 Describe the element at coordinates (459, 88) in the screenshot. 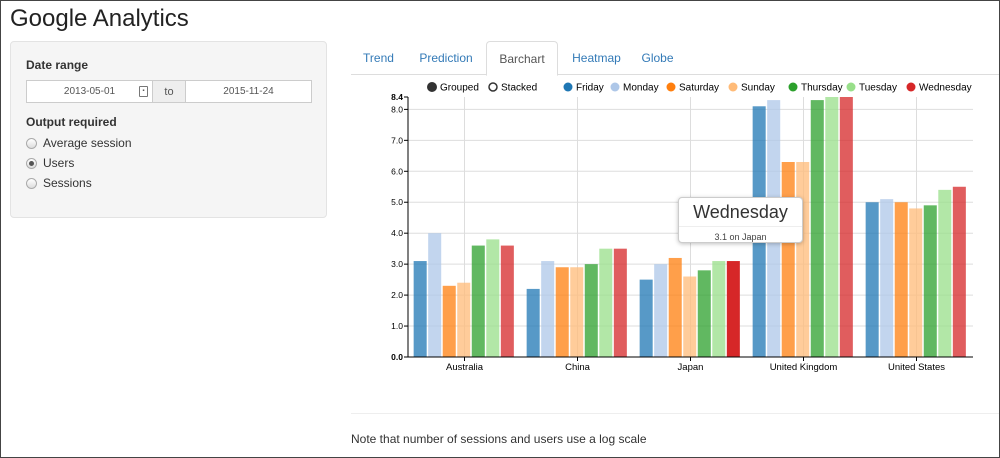

I see `grouped-label: Grouped` at that location.